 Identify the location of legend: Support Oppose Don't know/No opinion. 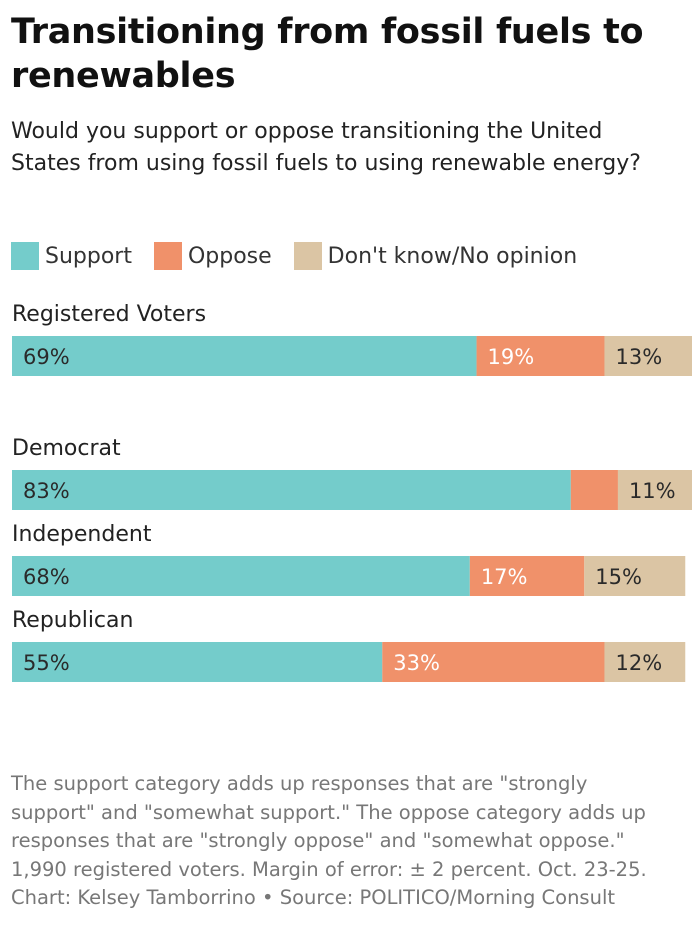
(305, 256).